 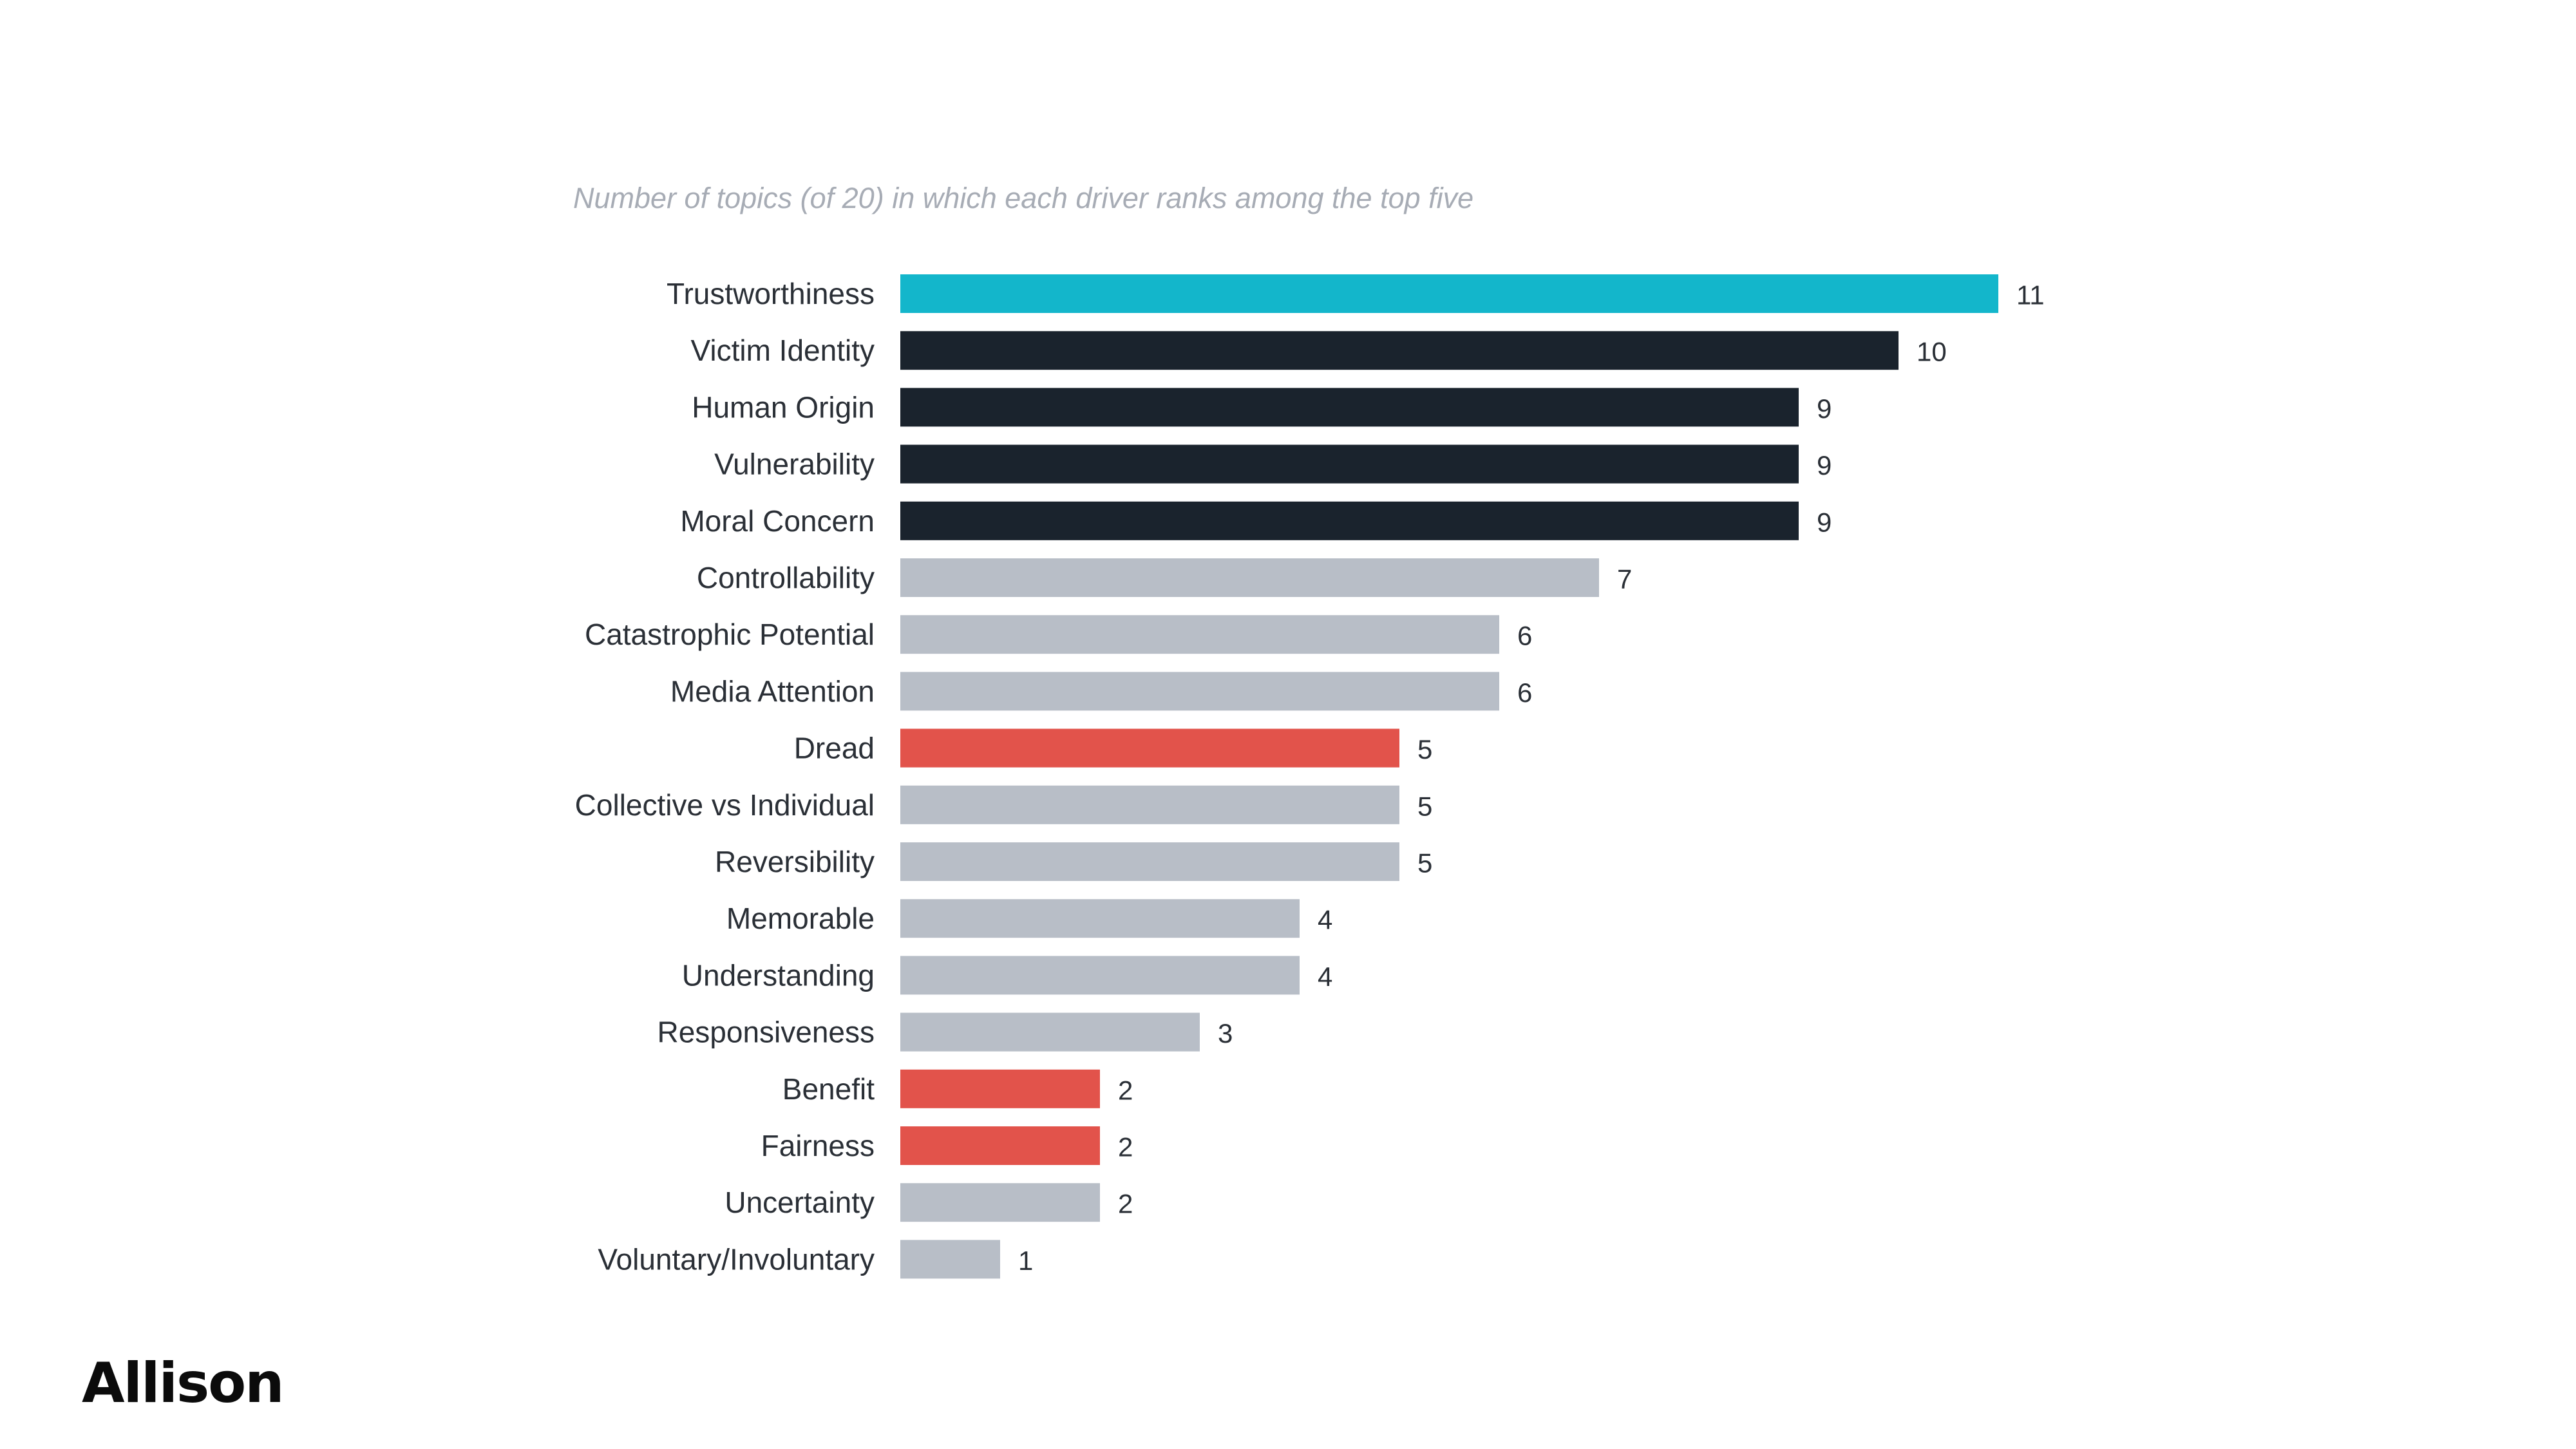 What do you see at coordinates (1149, 805) in the screenshot?
I see `bar-collective-vs-individual` at bounding box center [1149, 805].